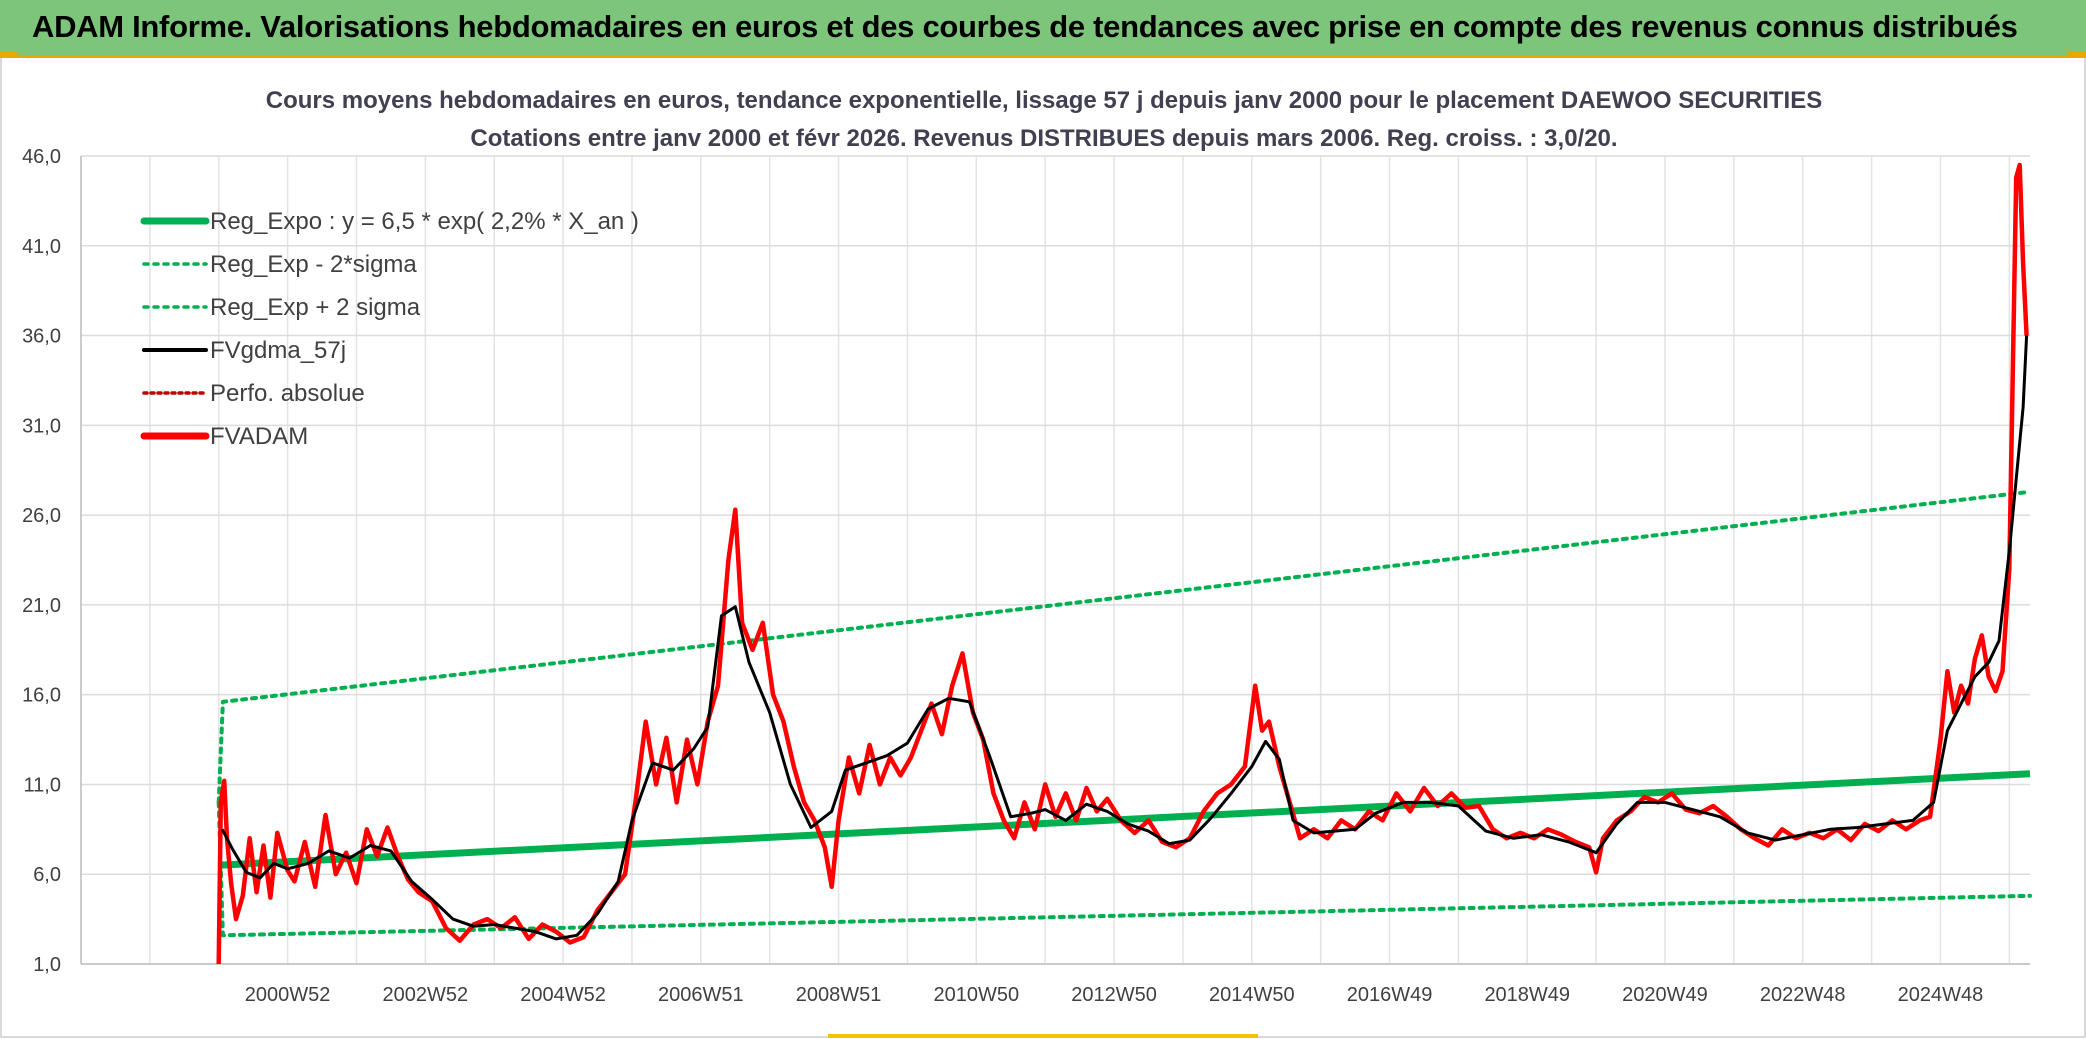  I want to click on x-tick-label: 2016W49, so click(1390, 995).